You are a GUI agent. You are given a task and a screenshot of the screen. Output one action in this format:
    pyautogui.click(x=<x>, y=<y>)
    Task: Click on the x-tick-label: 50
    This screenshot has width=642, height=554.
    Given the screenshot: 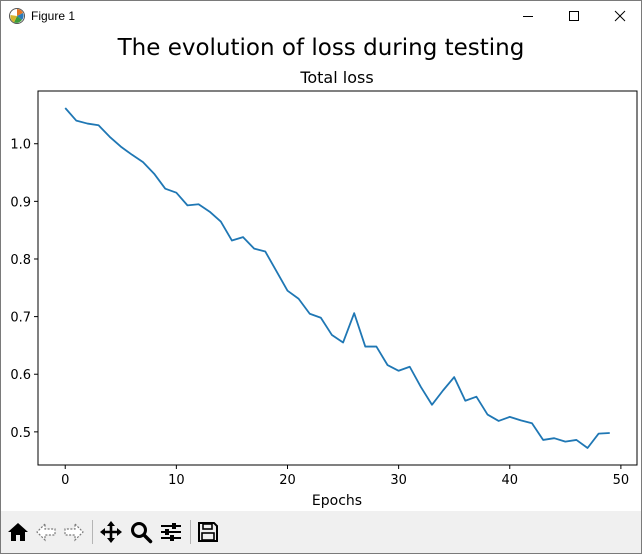 What is the action you would take?
    pyautogui.click(x=621, y=480)
    